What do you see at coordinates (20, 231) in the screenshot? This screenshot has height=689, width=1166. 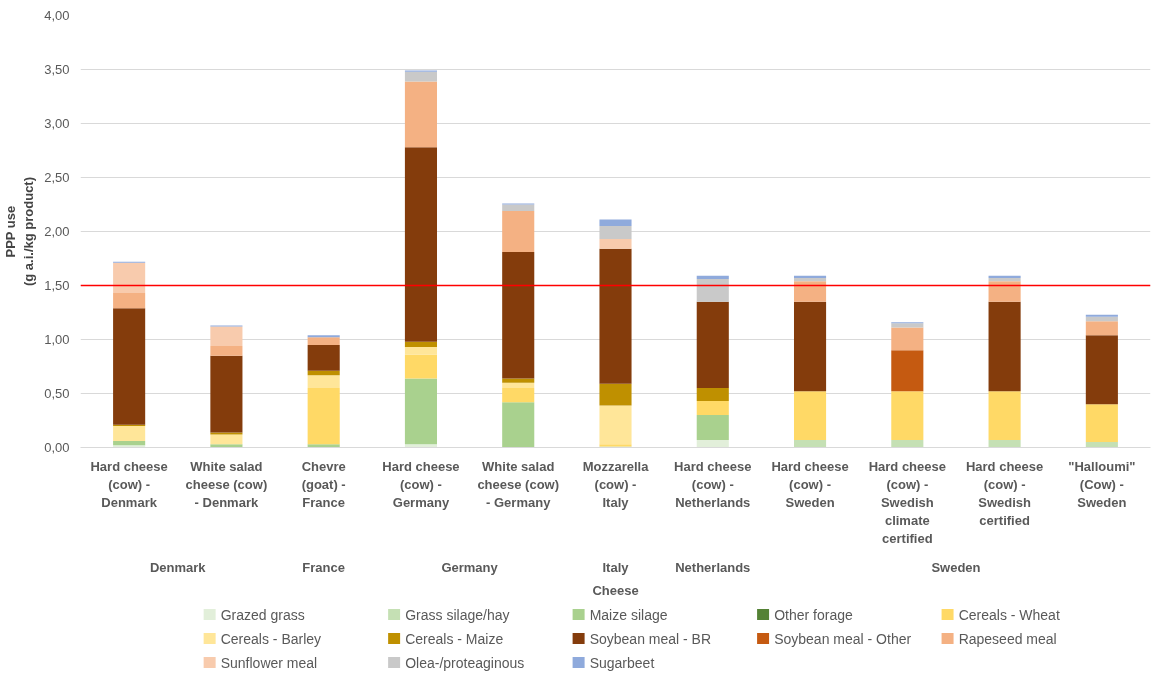 I see `y-axis-title: PPP use (g a.i./kg product)` at bounding box center [20, 231].